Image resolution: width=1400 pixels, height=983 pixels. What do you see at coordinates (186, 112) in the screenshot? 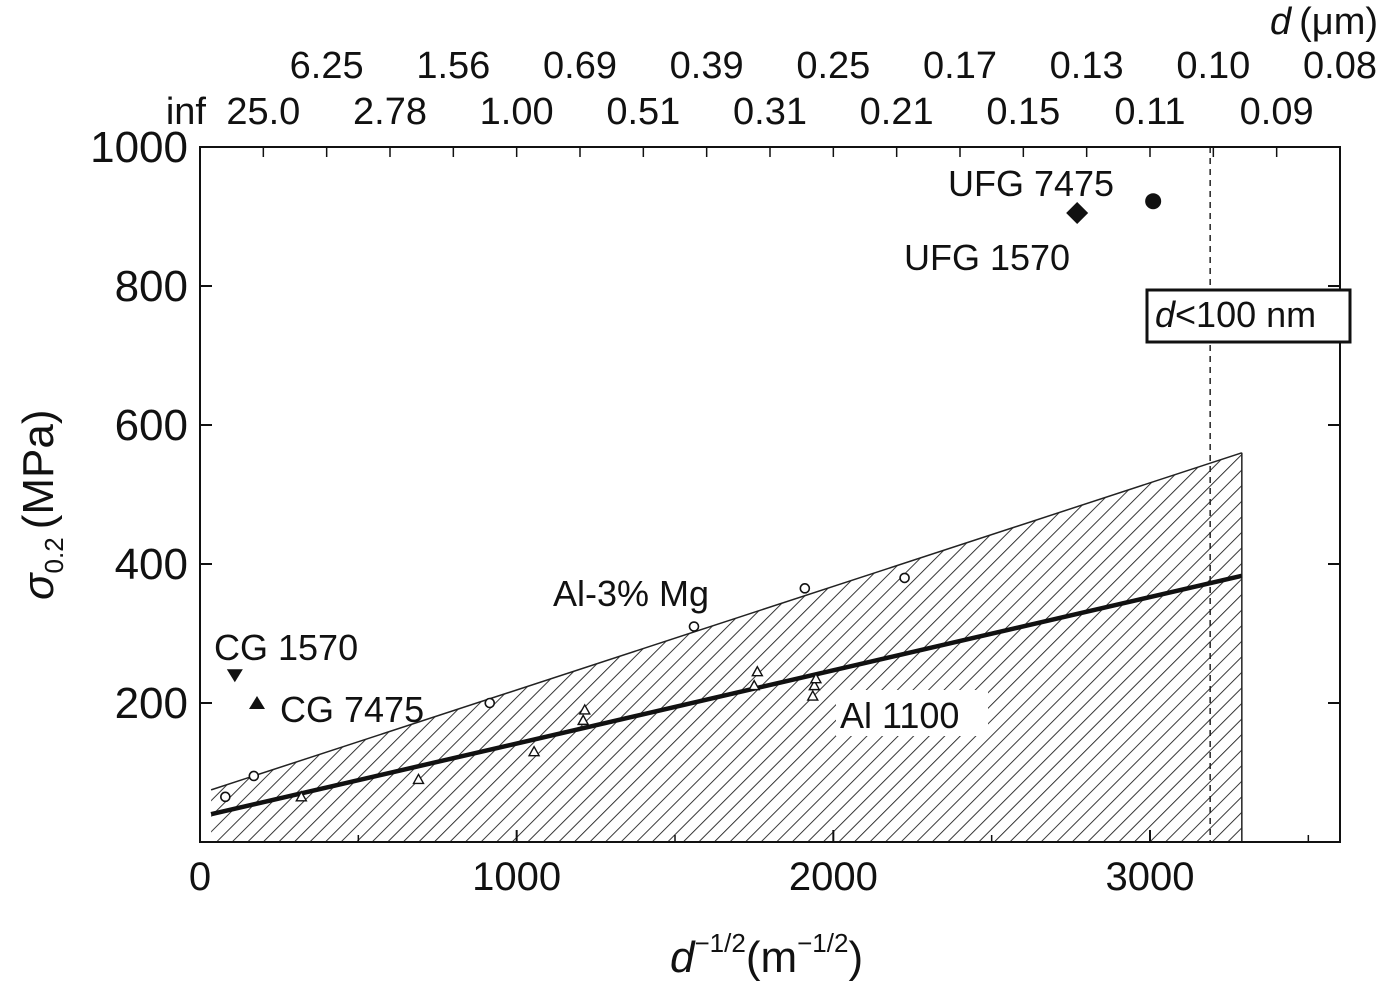
I see `top-tick-label-row2: inf` at bounding box center [186, 112].